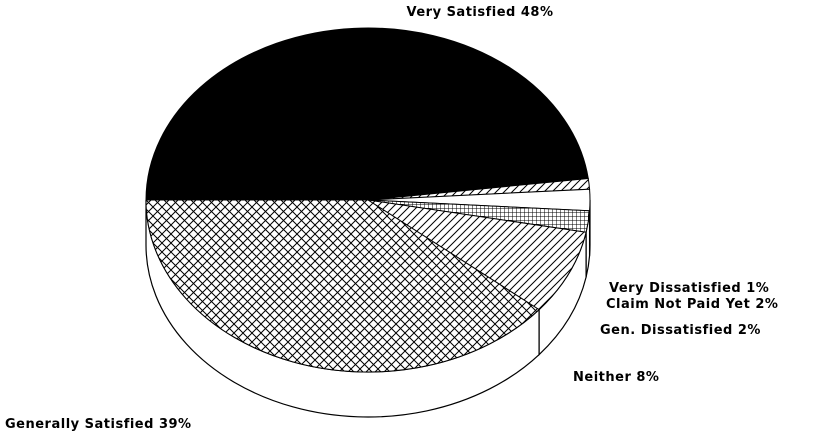 The height and width of the screenshot is (440, 829). I want to click on value-label: 1%, so click(757, 288).